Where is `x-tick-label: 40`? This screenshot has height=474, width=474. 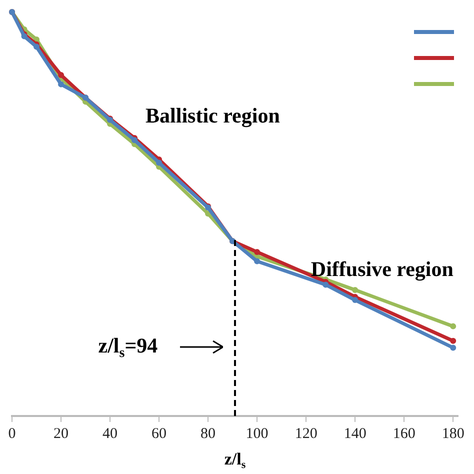 x-tick-label: 40 is located at coordinates (110, 434).